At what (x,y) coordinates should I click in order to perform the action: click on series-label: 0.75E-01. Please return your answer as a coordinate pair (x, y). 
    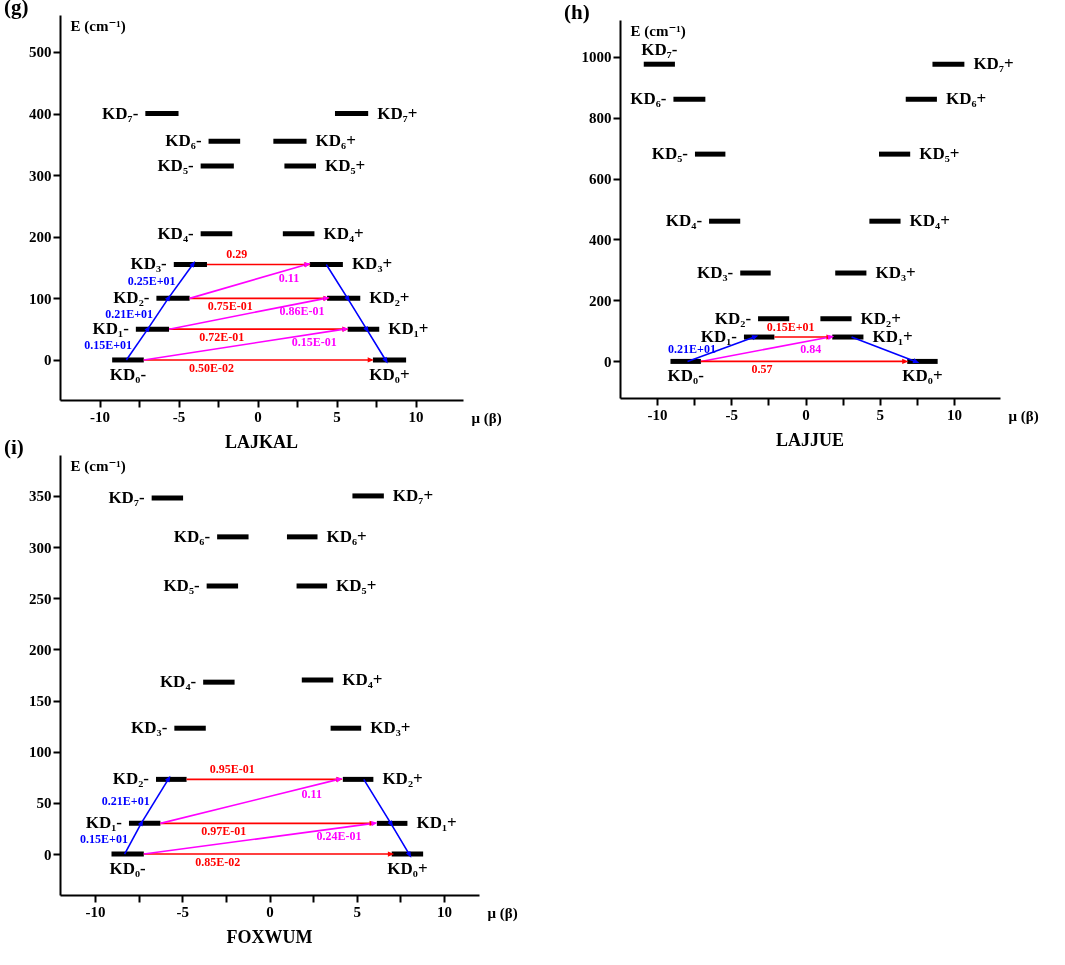
    Looking at the image, I should click on (230, 306).